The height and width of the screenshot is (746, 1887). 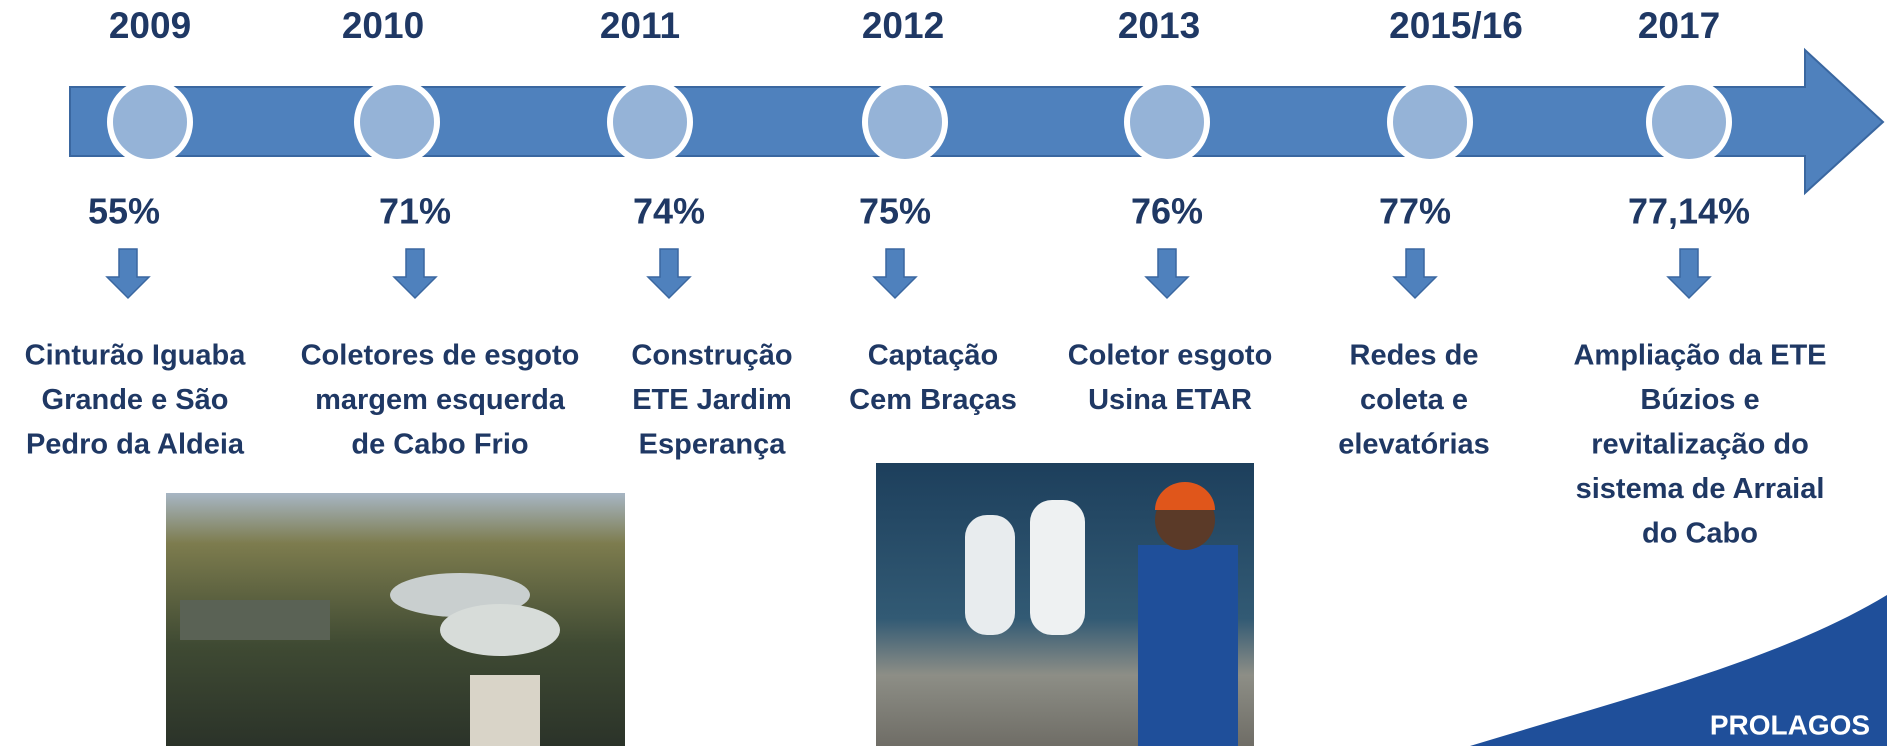 I want to click on percent-label: 76%, so click(x=1167, y=211).